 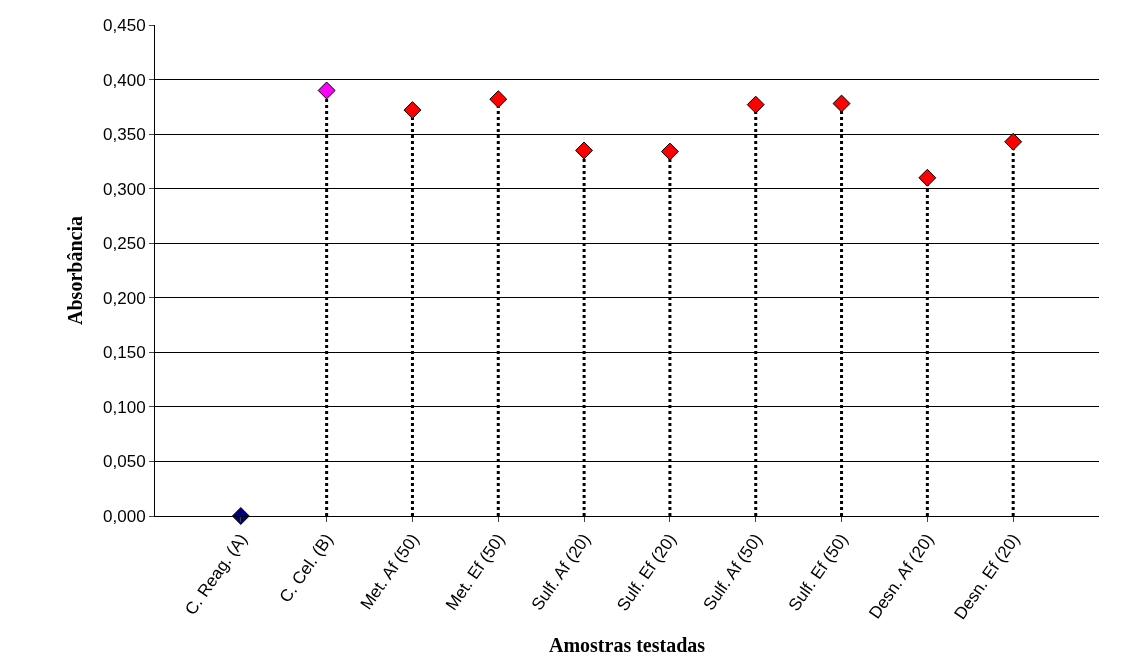 What do you see at coordinates (124, 298) in the screenshot?
I see `y-tick-label: 0,200` at bounding box center [124, 298].